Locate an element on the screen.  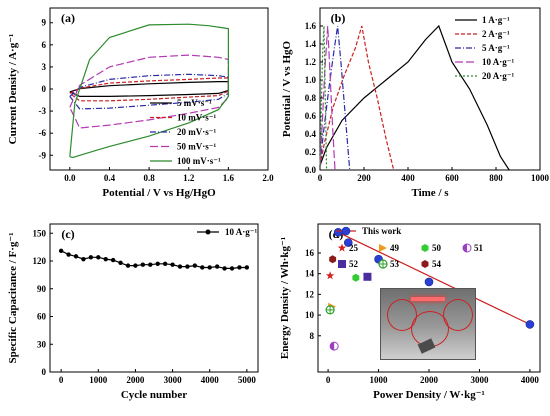
panel-label: (b) is located at coordinates (338, 18).